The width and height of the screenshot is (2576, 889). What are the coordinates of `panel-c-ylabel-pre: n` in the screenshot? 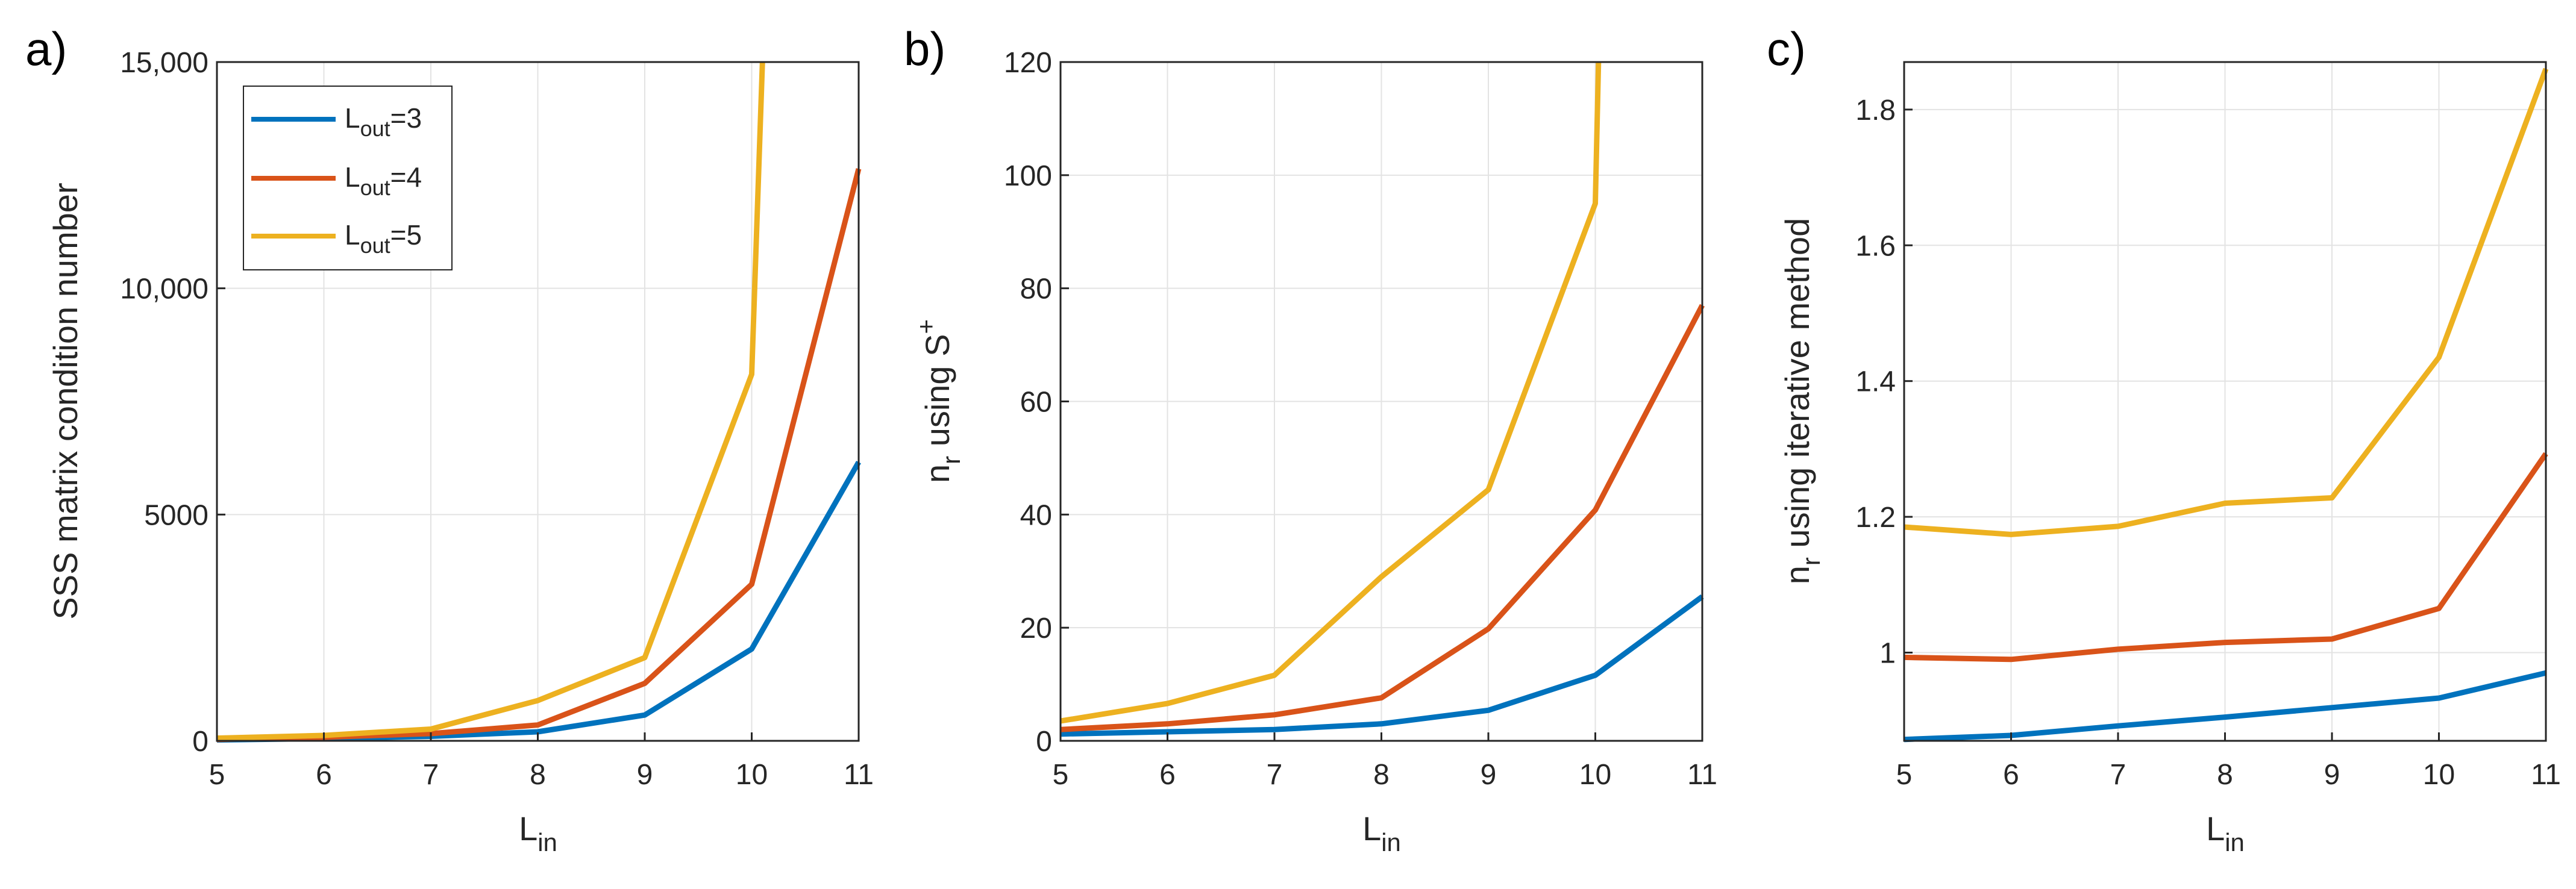 It's located at (1797, 575).